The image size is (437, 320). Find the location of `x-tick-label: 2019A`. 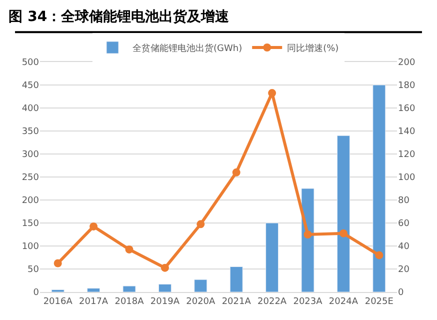

x-tick-label: 2019A is located at coordinates (165, 301).